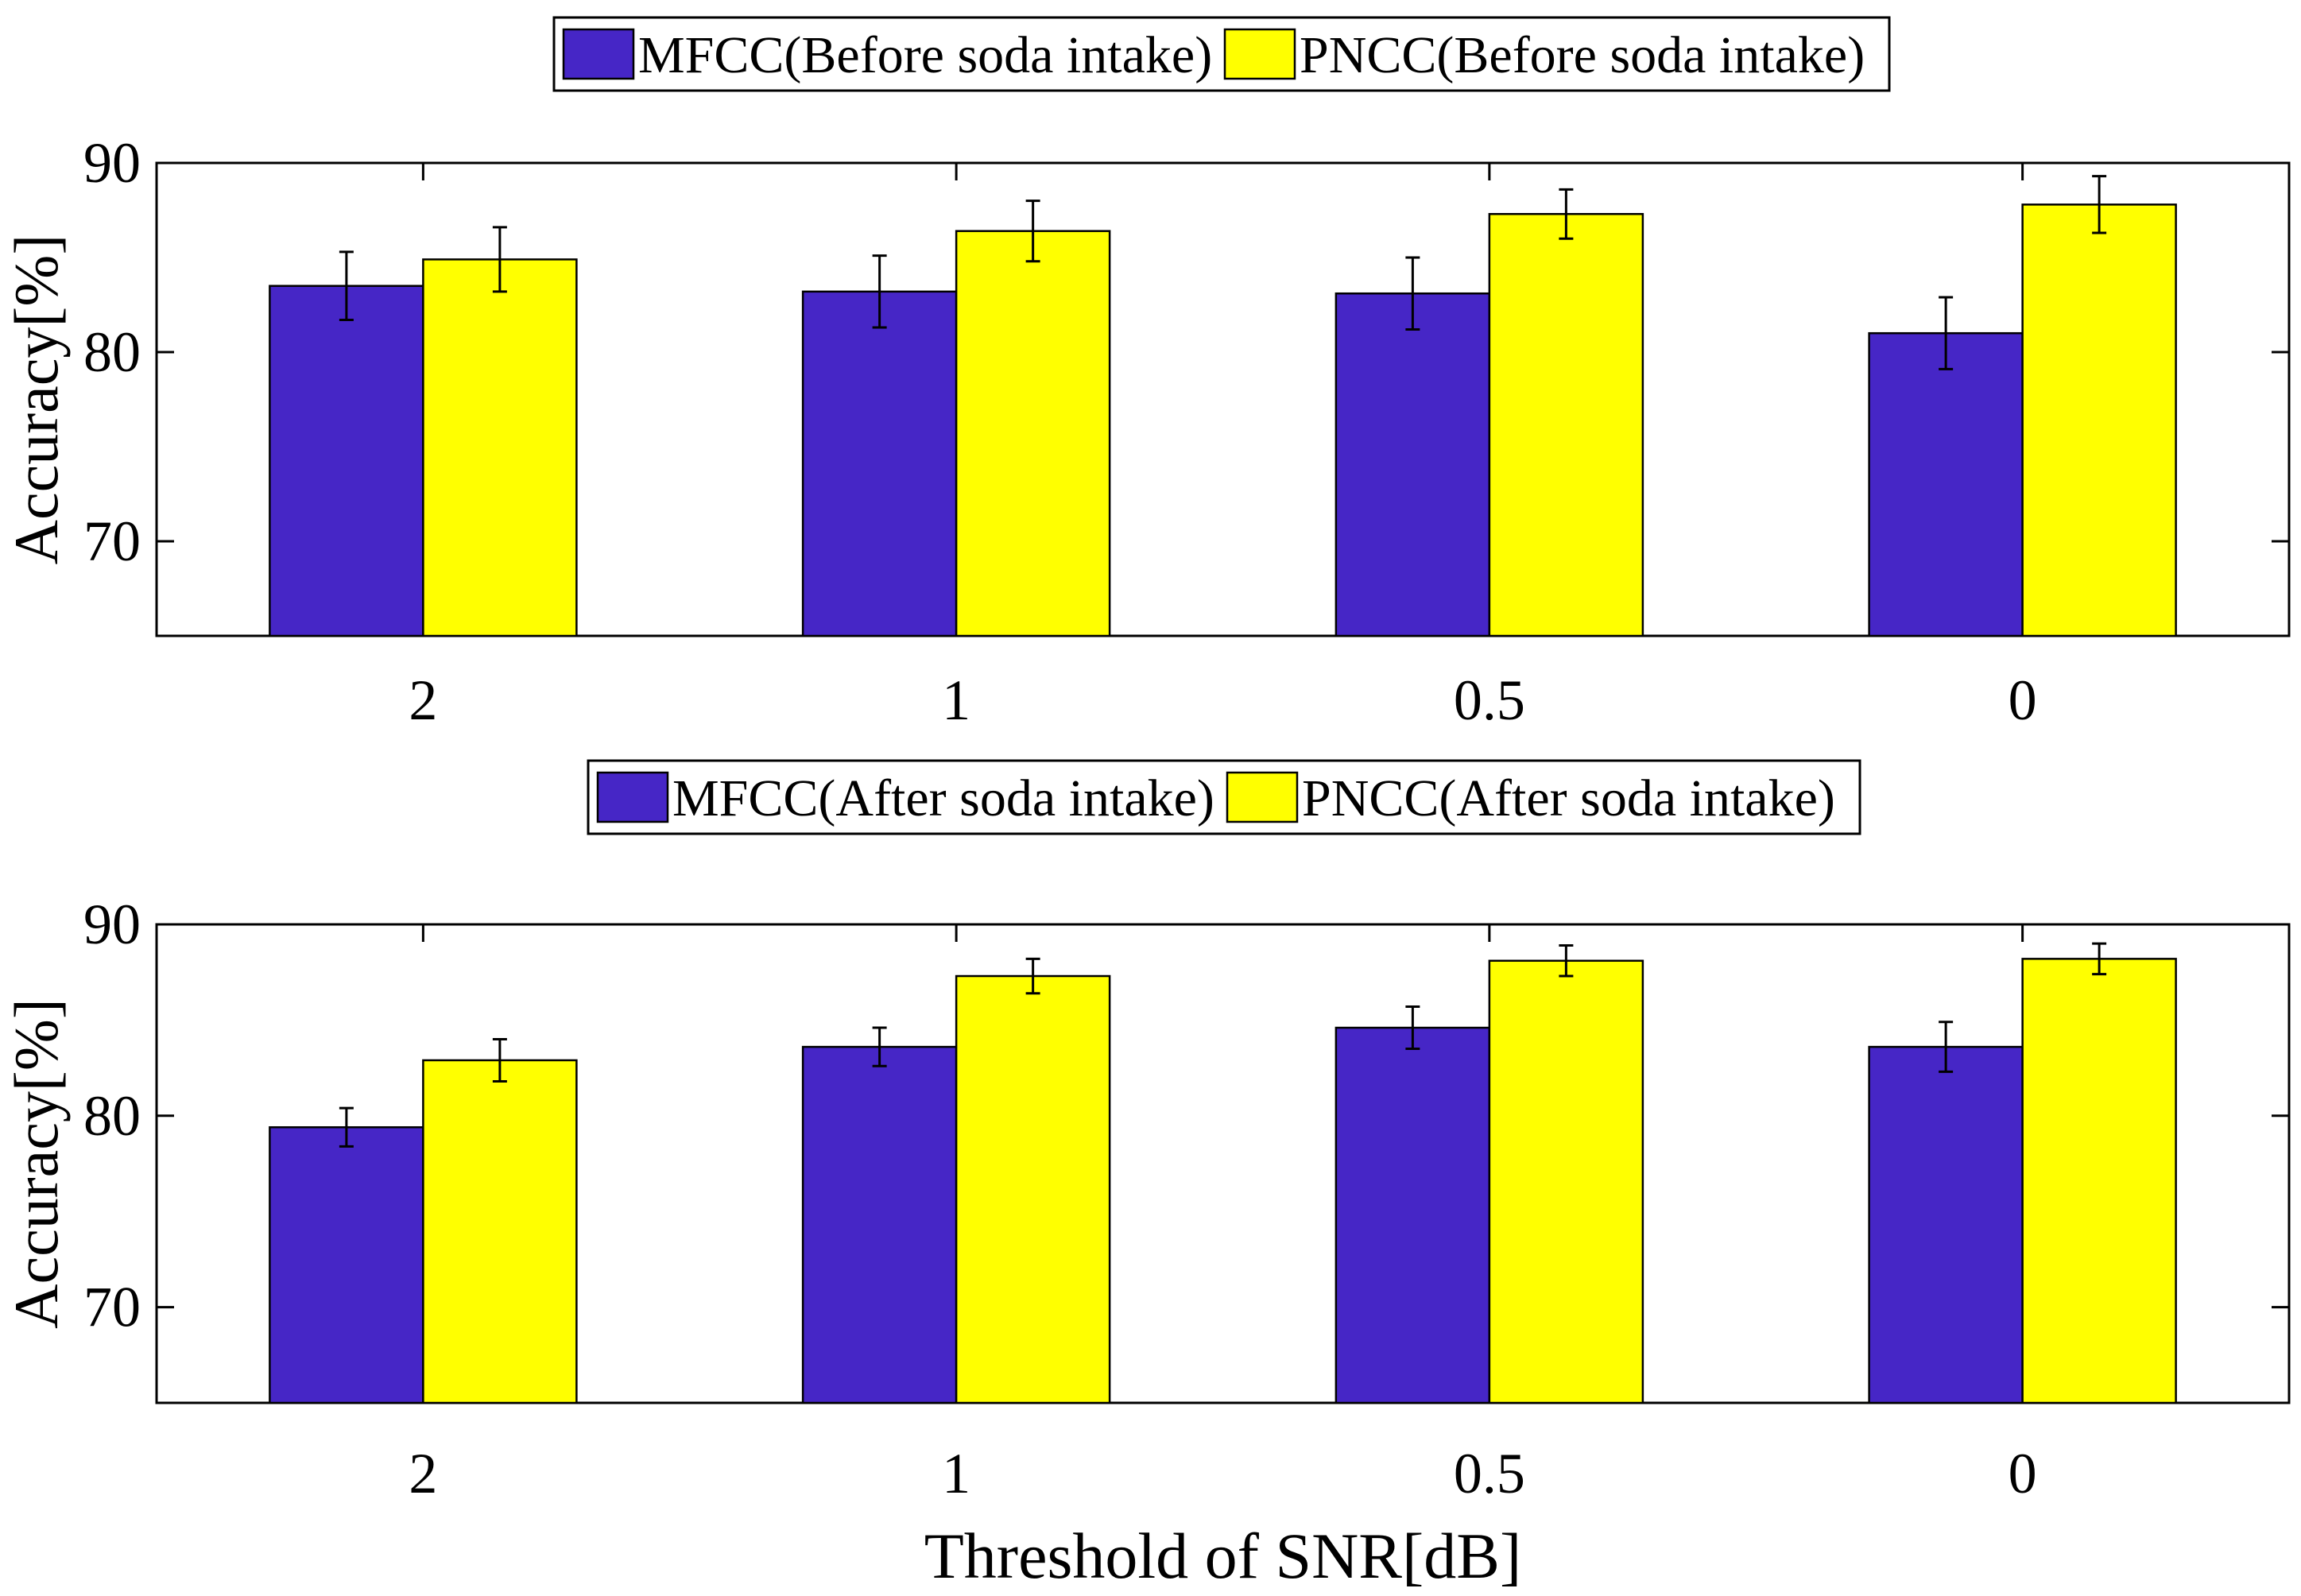 The height and width of the screenshot is (1596, 2301). What do you see at coordinates (1568, 798) in the screenshot?
I see `legend-label: PNCC(After soda intake)` at bounding box center [1568, 798].